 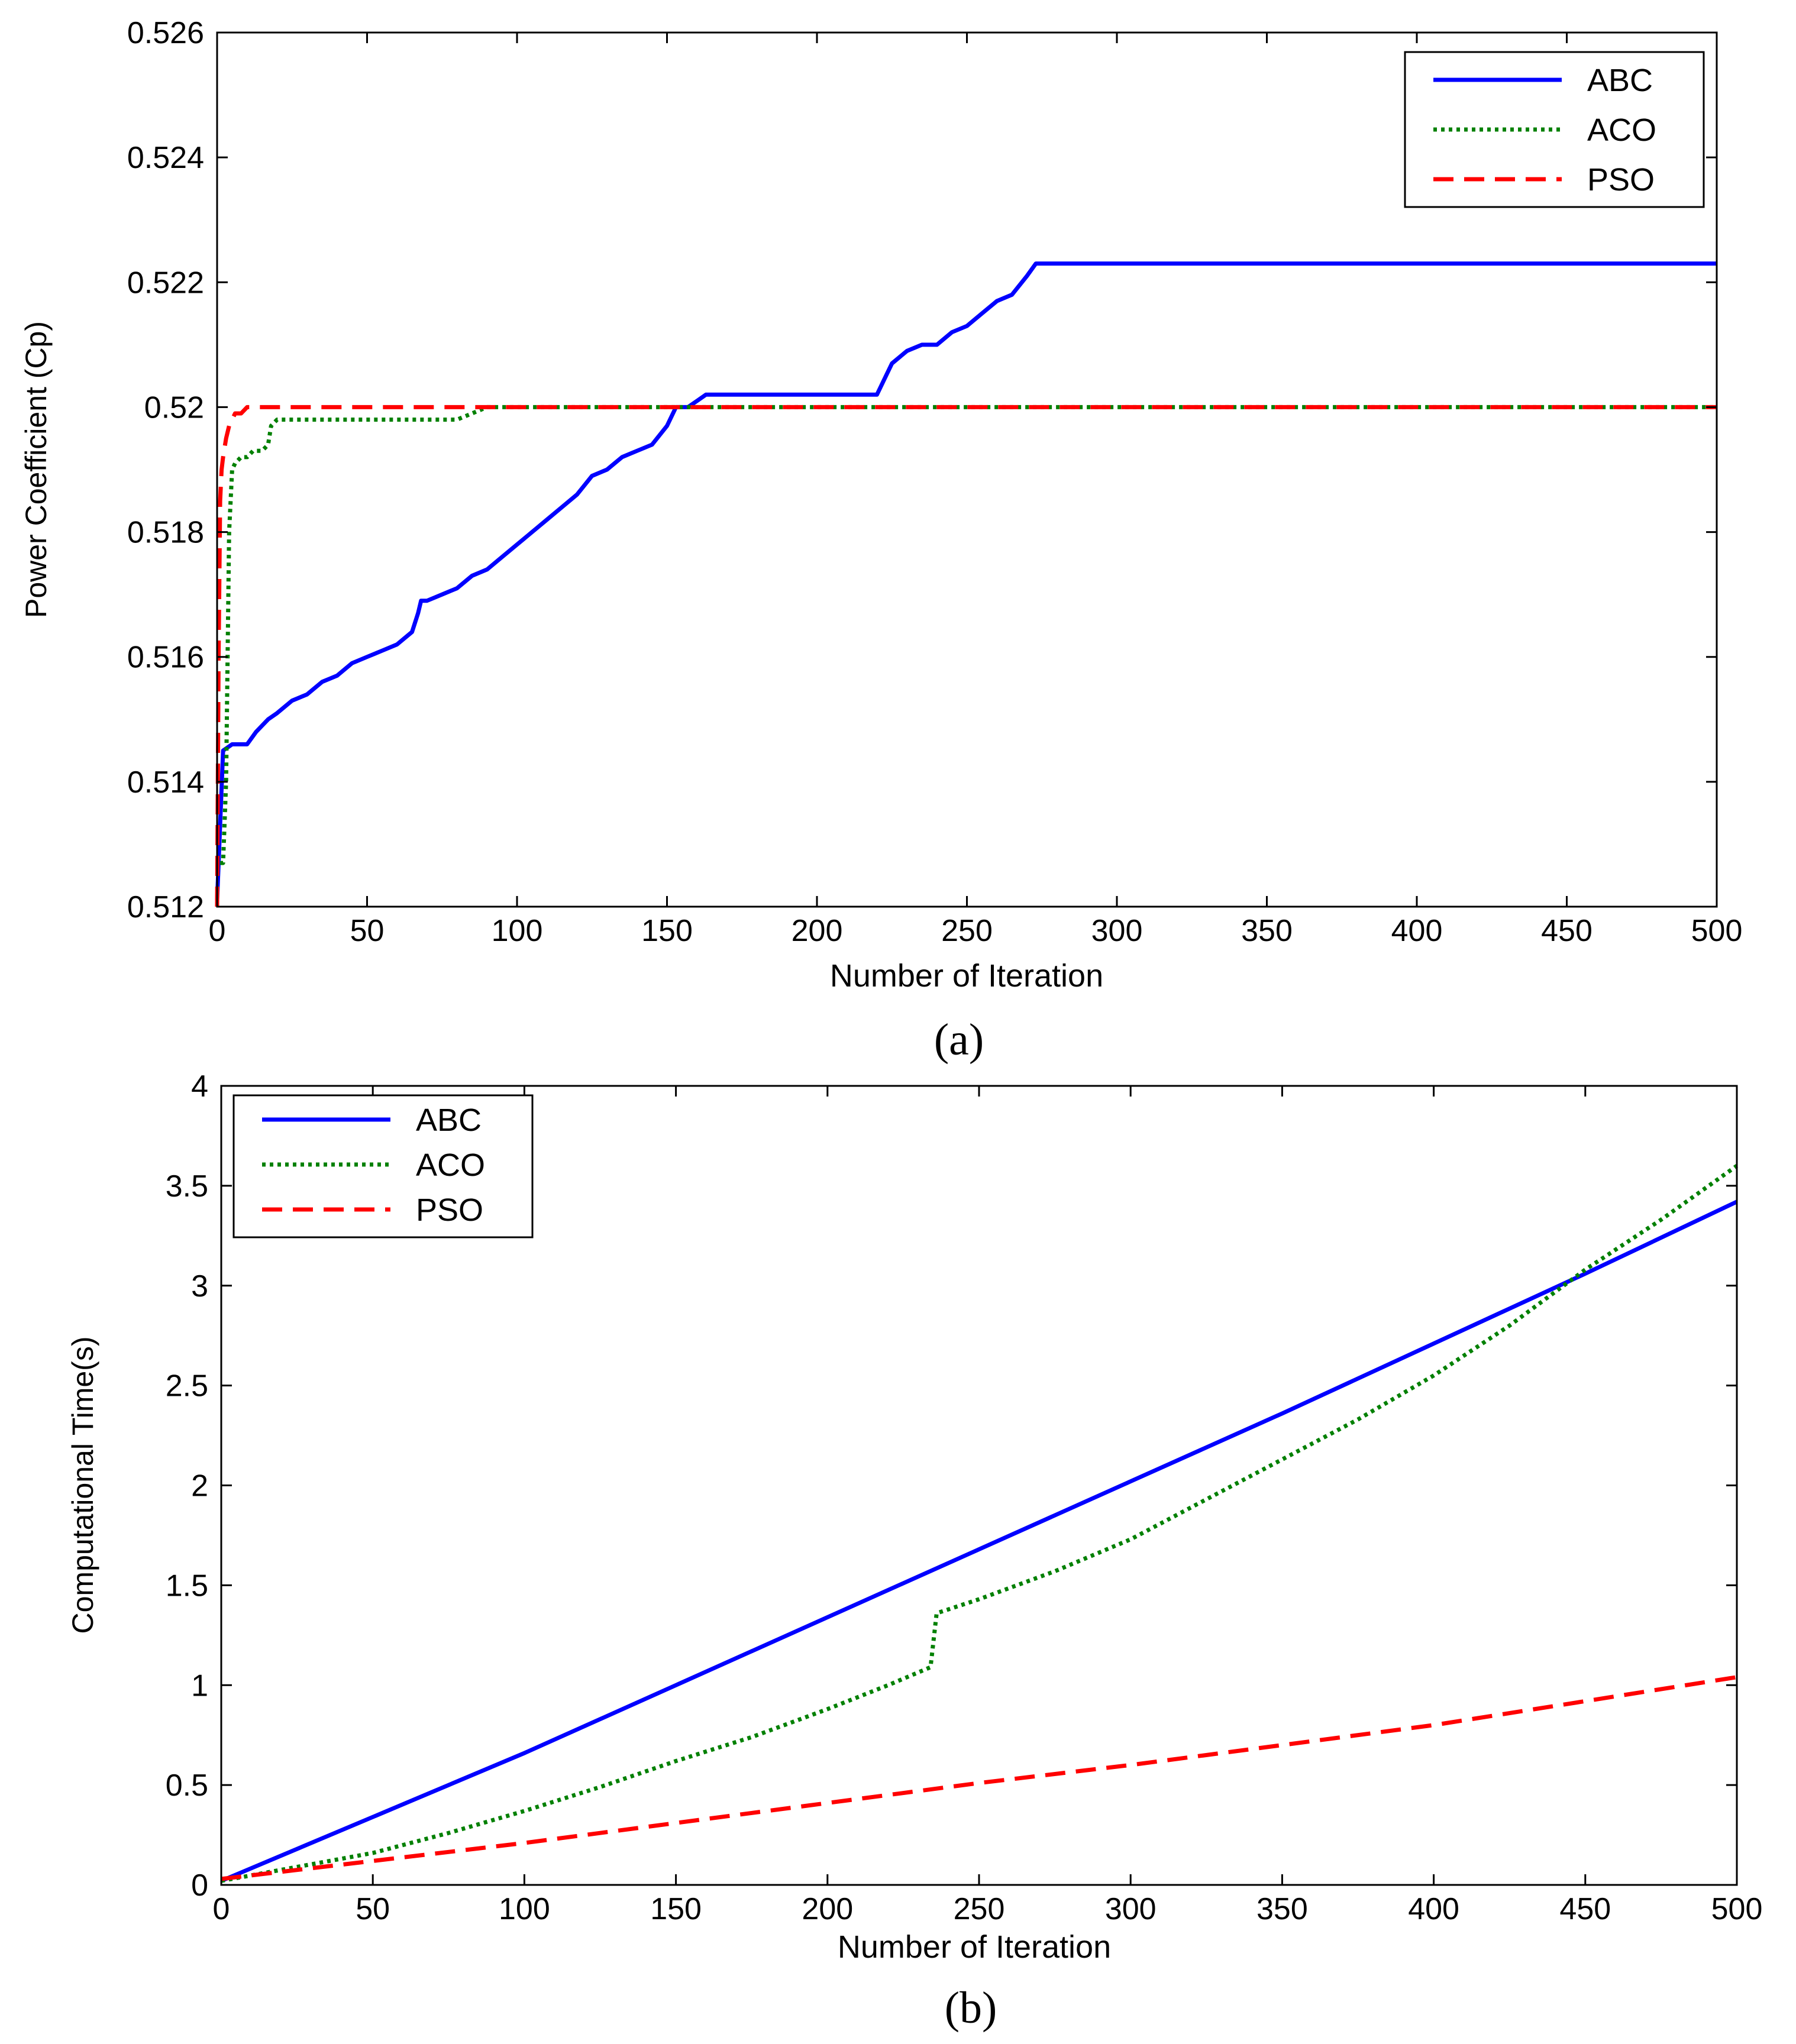 What do you see at coordinates (971, 2008) in the screenshot?
I see `caption-b: (b)` at bounding box center [971, 2008].